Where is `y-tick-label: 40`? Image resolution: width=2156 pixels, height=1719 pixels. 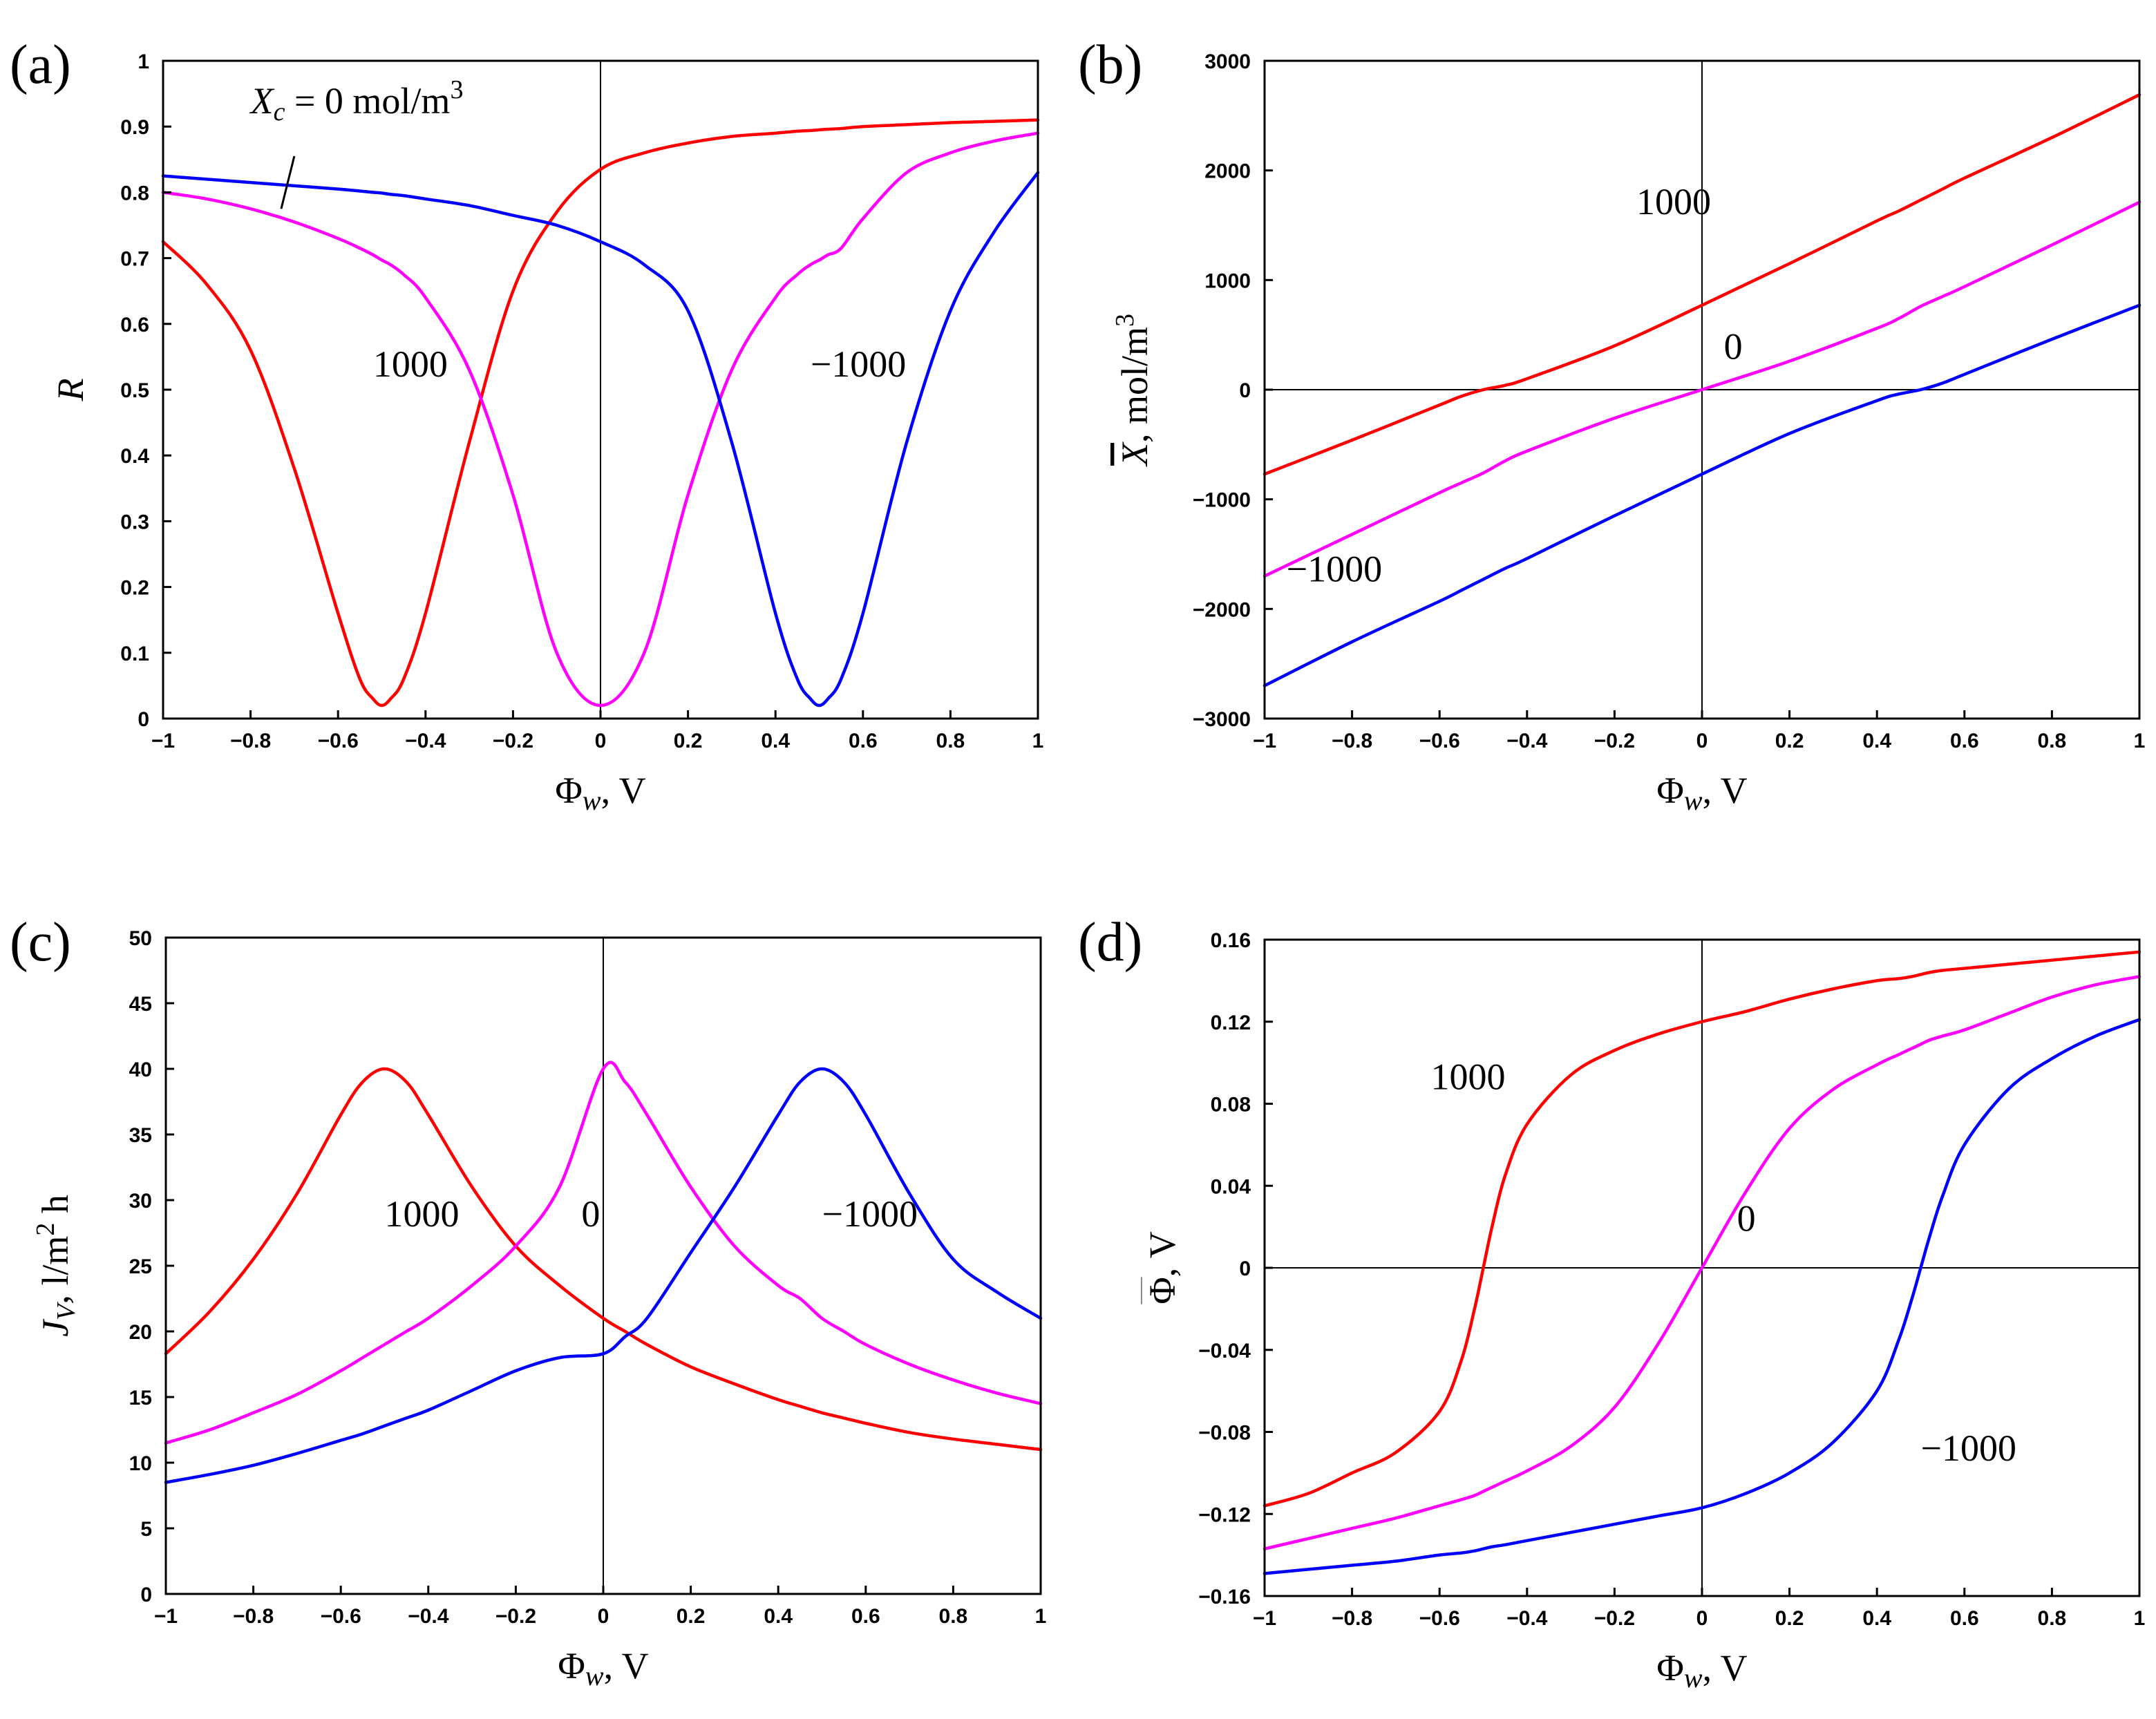 y-tick-label: 40 is located at coordinates (140, 1069).